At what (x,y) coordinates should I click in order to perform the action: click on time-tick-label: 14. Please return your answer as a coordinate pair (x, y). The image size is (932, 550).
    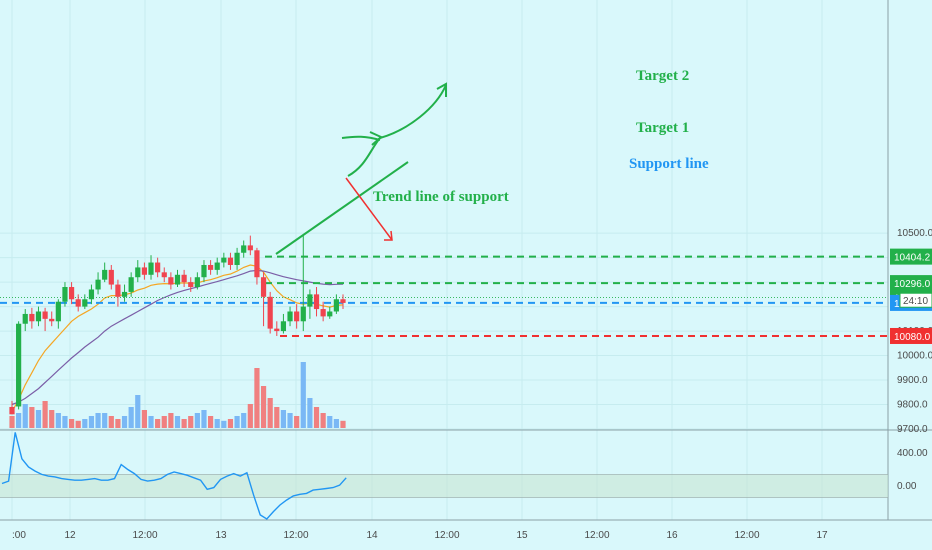
    Looking at the image, I should click on (372, 535).